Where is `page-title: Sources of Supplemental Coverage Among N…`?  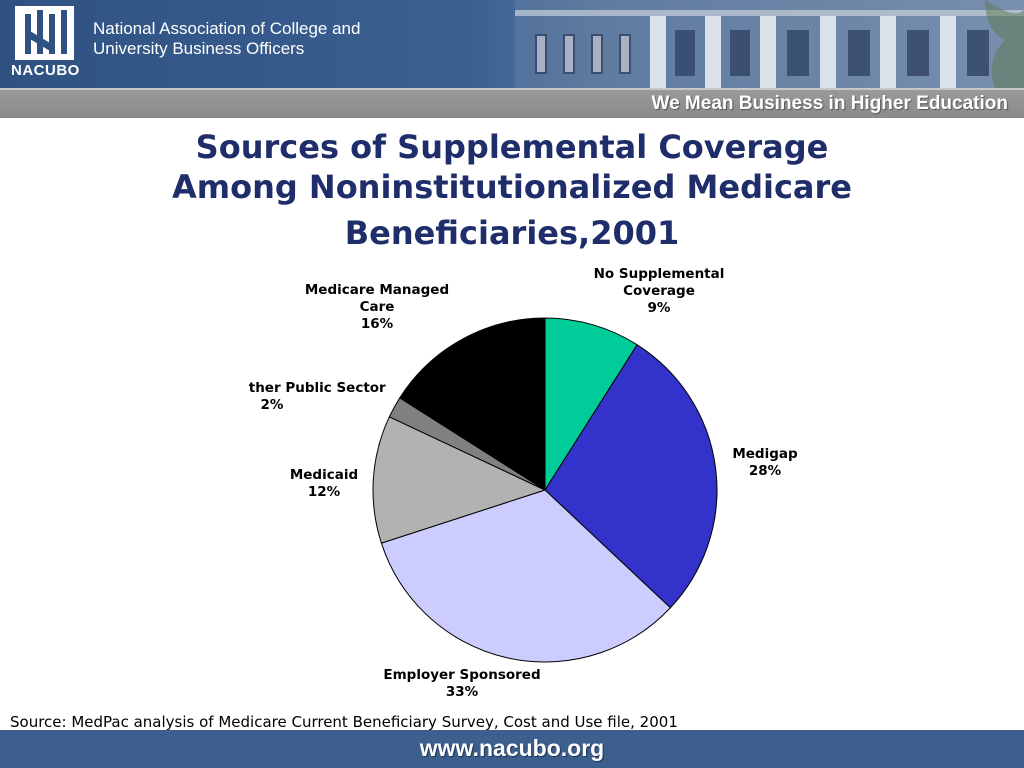 page-title: Sources of Supplemental Coverage Among N… is located at coordinates (512, 190).